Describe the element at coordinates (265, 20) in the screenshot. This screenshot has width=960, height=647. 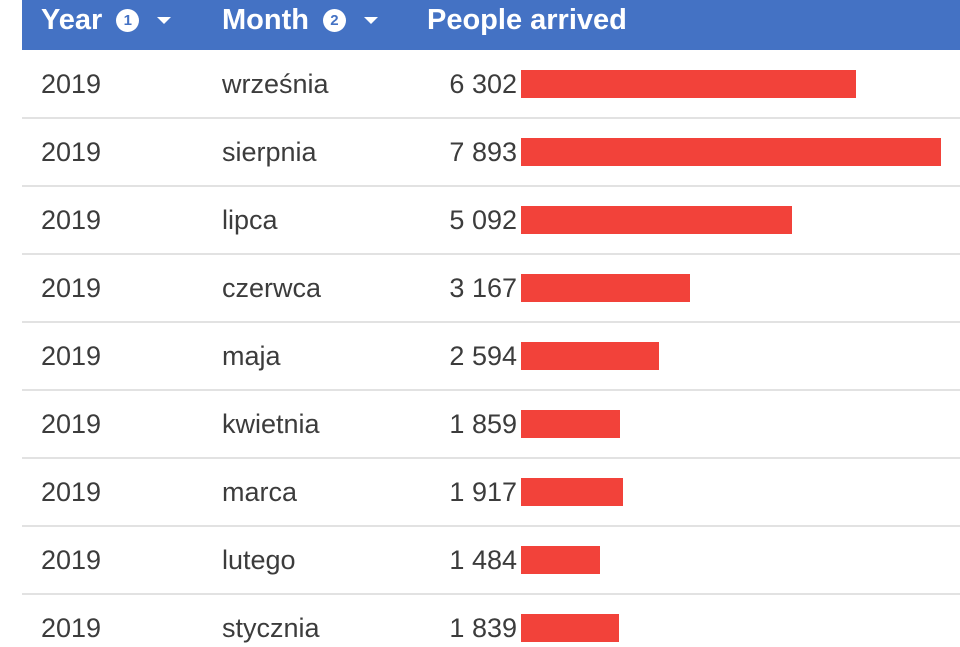
I see `month-header-label: Month` at that location.